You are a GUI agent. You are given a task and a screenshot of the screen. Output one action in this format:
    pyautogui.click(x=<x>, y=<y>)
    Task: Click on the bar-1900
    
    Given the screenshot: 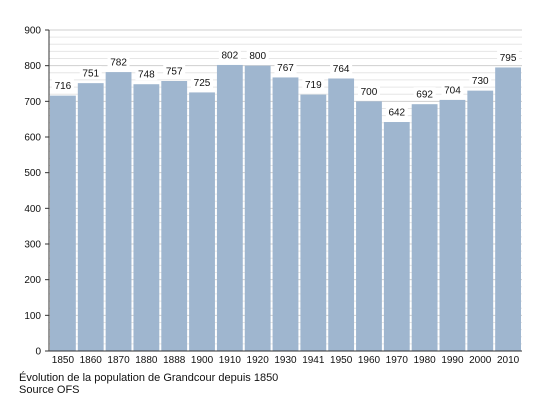 What is the action you would take?
    pyautogui.click(x=202, y=222)
    